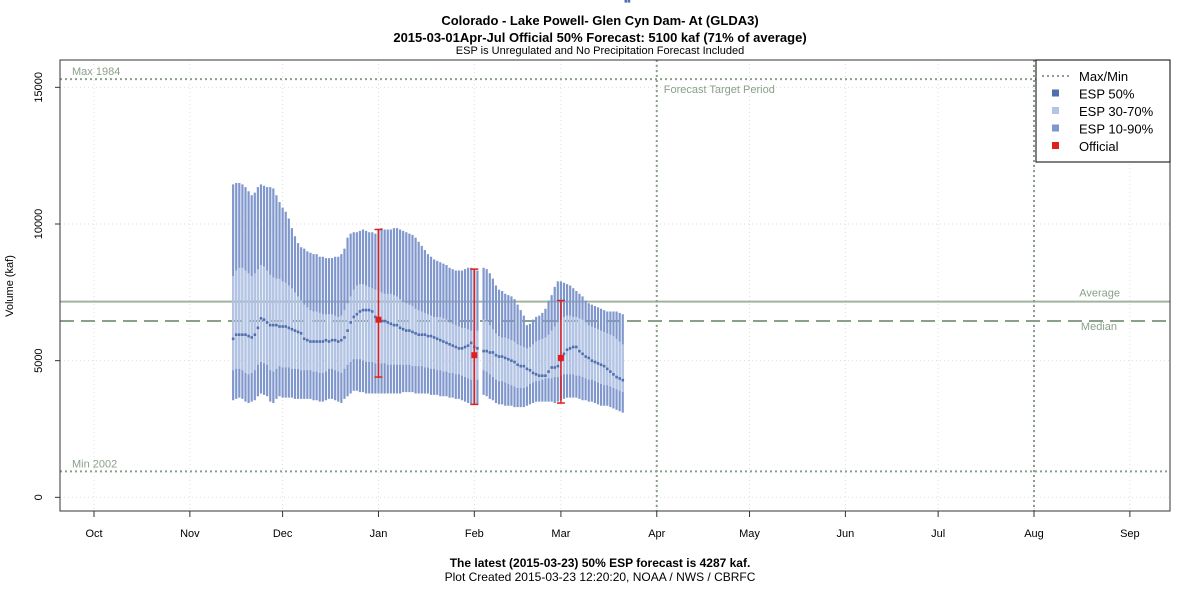 The width and height of the screenshot is (1200, 600). I want to click on median-line-label: Median, so click(1099, 327).